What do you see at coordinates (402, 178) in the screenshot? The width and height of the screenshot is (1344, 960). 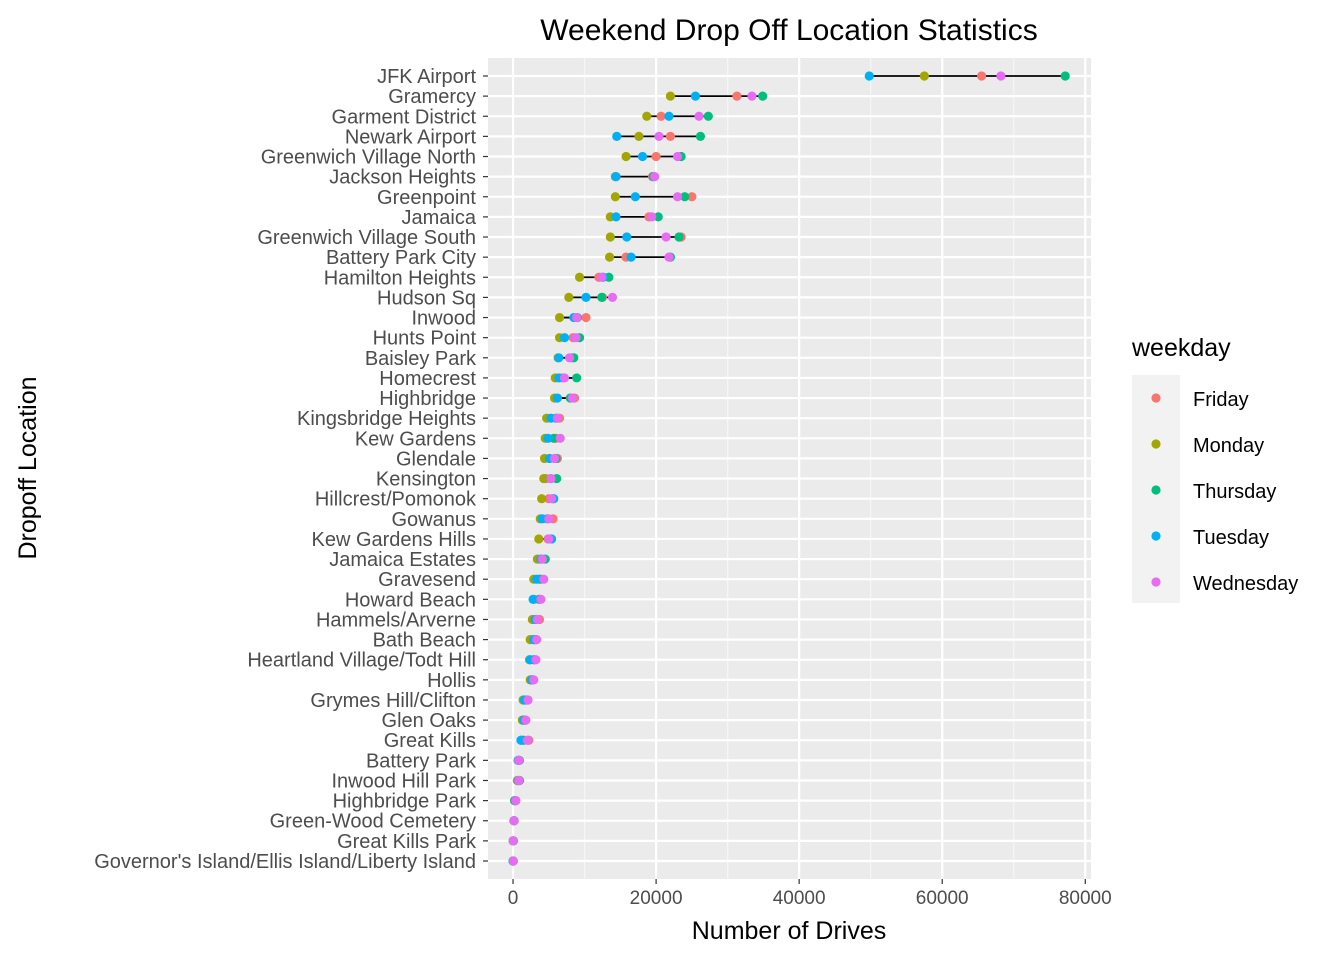 I see `y-axis-label: Jackson Heights` at bounding box center [402, 178].